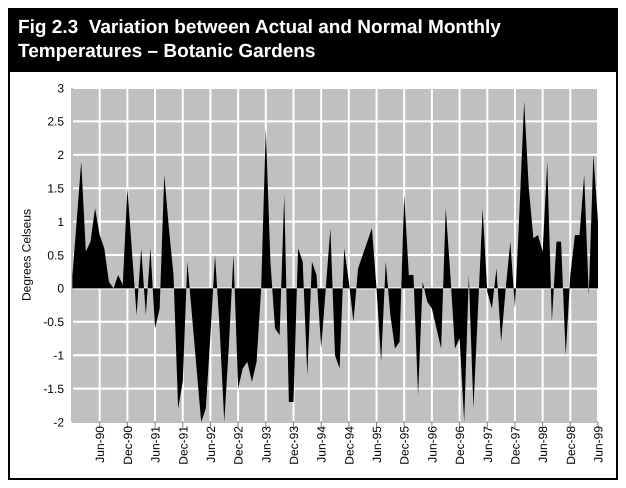  Describe the element at coordinates (239, 445) in the screenshot. I see `x-tick-label: Dec-92` at that location.